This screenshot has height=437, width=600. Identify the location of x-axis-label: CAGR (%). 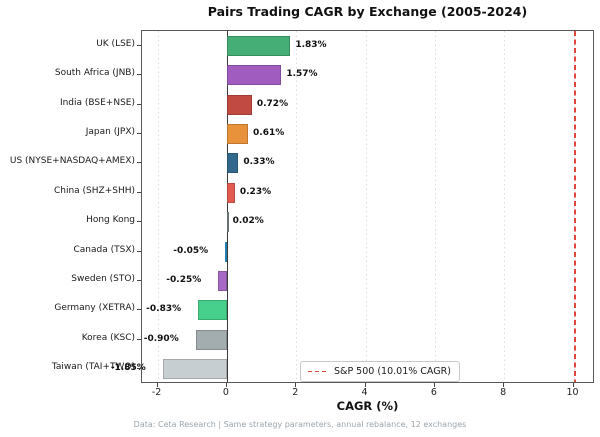
(367, 406).